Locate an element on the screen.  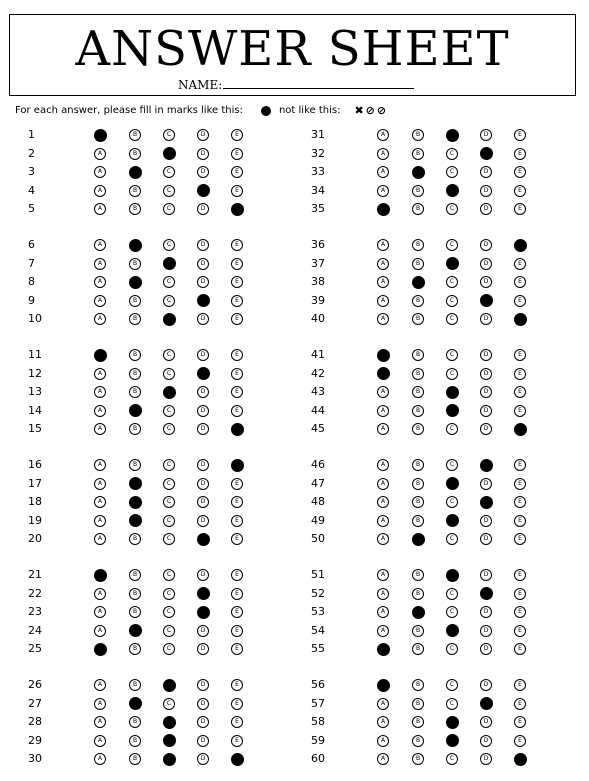
name-field is located at coordinates (319, 83).